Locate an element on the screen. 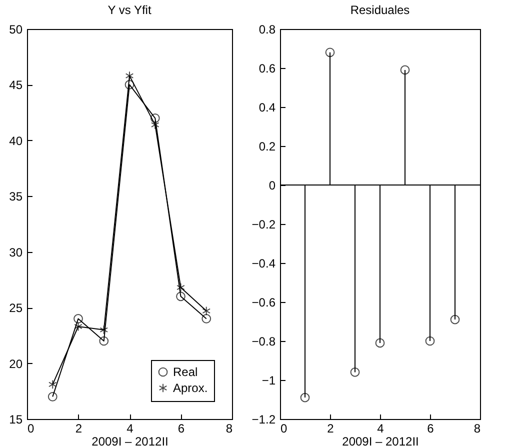 The height and width of the screenshot is (446, 509). y-tick-label: 30 is located at coordinates (16, 252).